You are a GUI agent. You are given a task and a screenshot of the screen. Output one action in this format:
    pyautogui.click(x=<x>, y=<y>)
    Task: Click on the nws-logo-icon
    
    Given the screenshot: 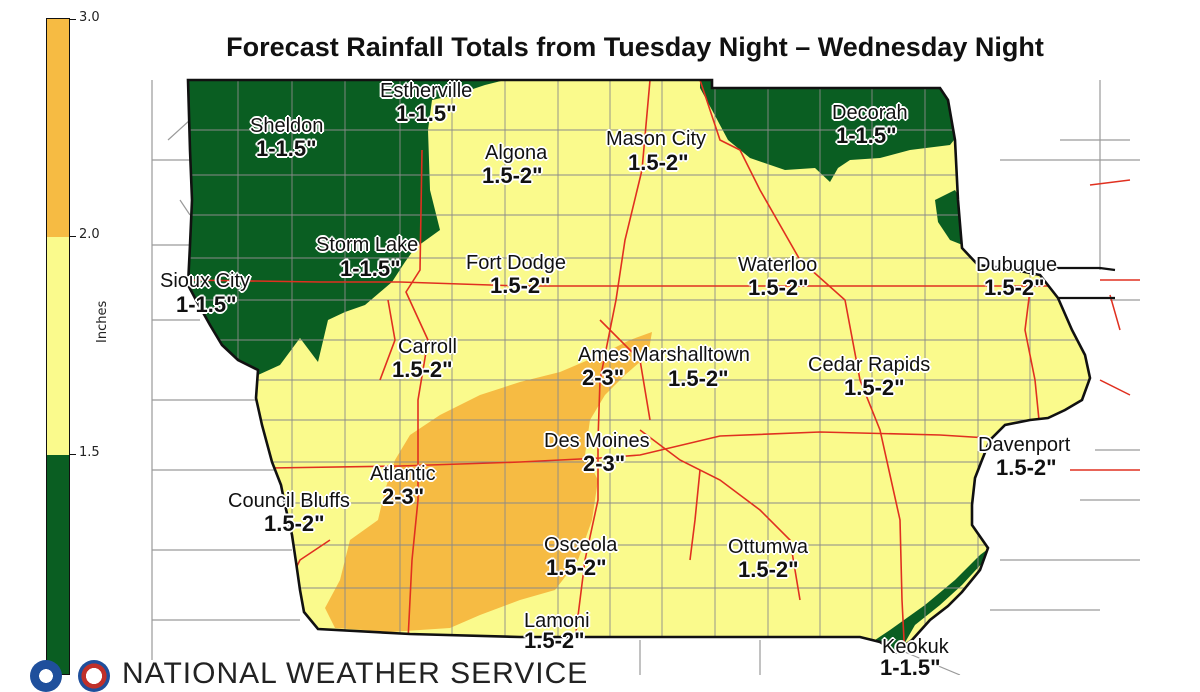 What is the action you would take?
    pyautogui.click(x=94, y=676)
    